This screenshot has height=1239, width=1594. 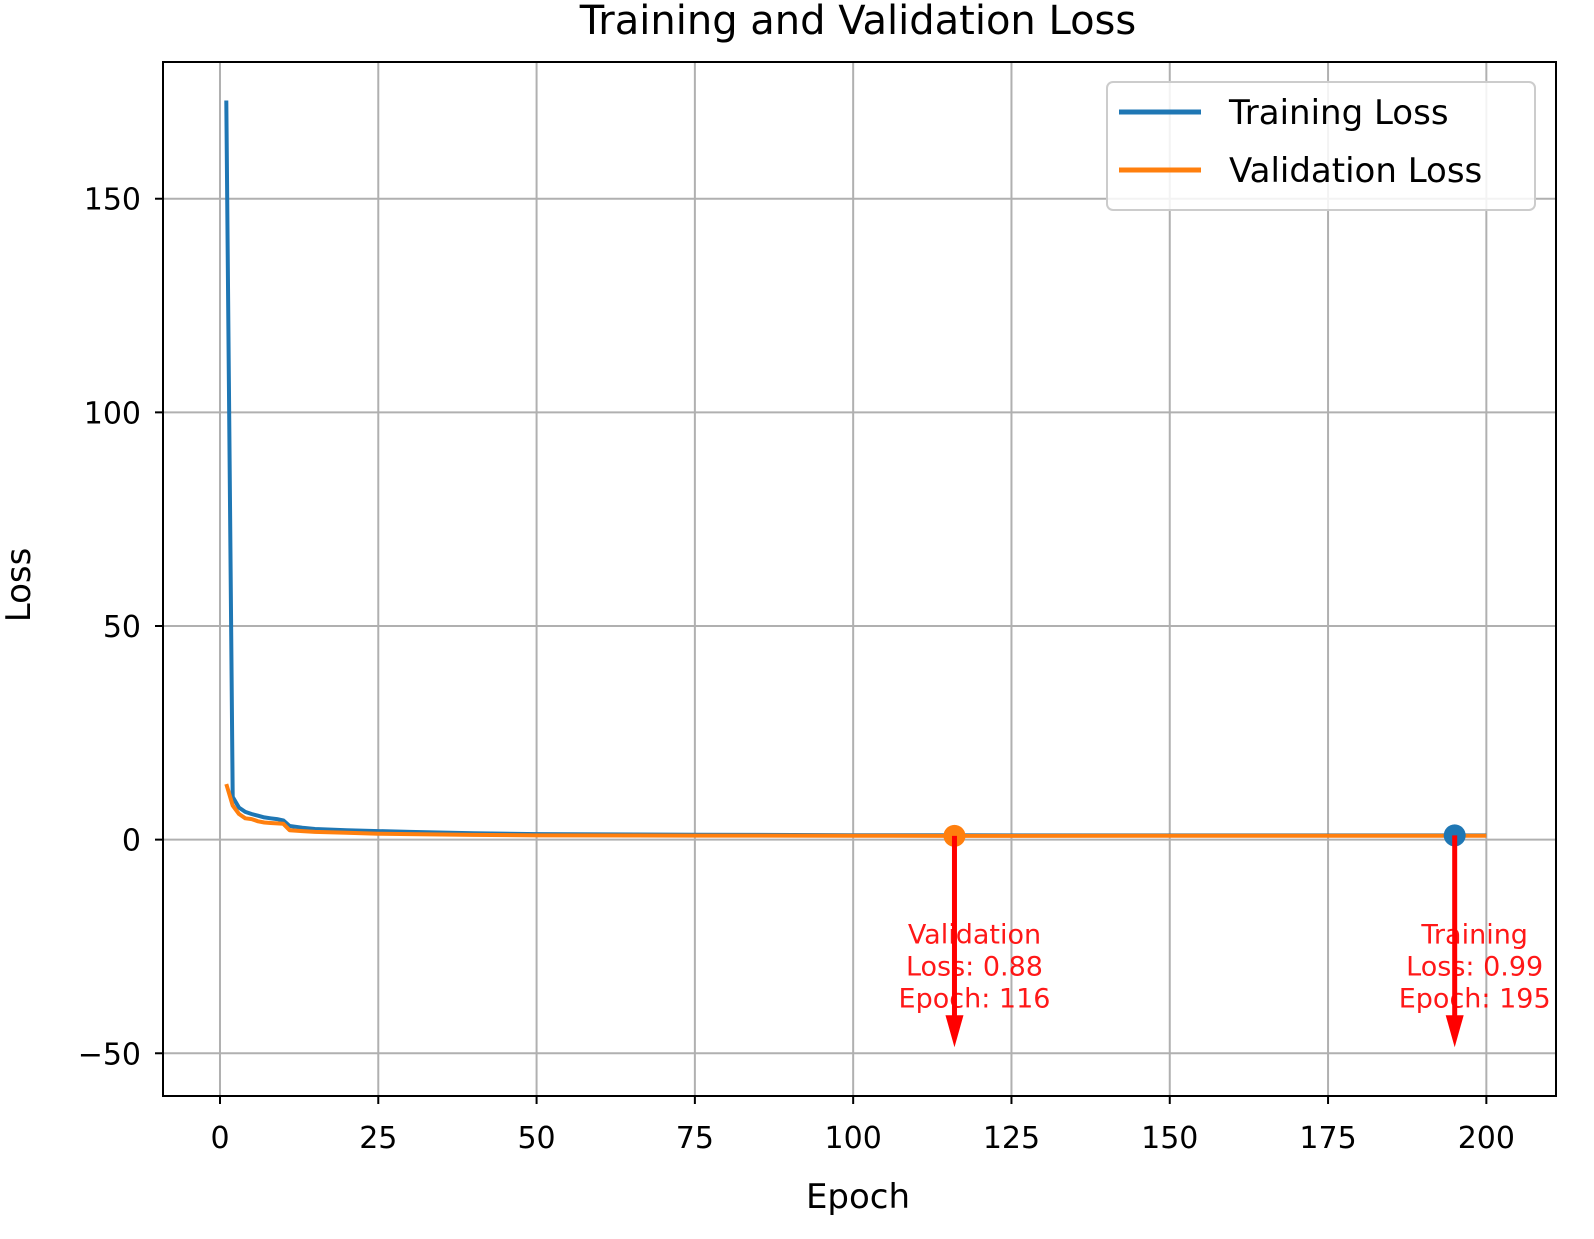 I want to click on annotation-label-line: Loss: 0.88, so click(x=974, y=966).